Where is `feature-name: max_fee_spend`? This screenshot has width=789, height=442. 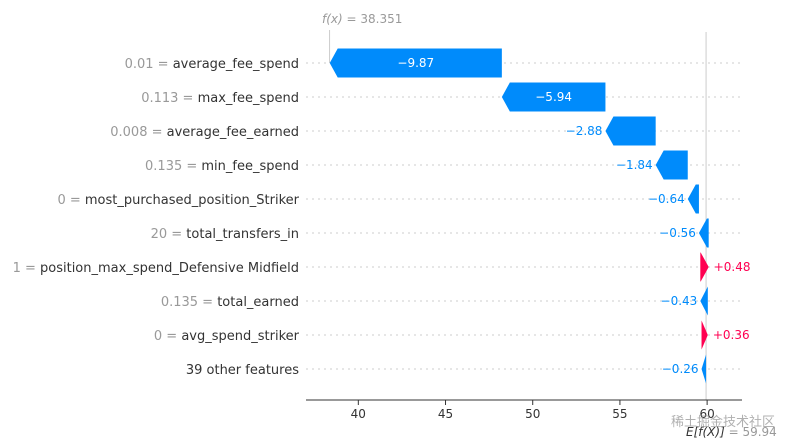 feature-name: max_fee_spend is located at coordinates (248, 98).